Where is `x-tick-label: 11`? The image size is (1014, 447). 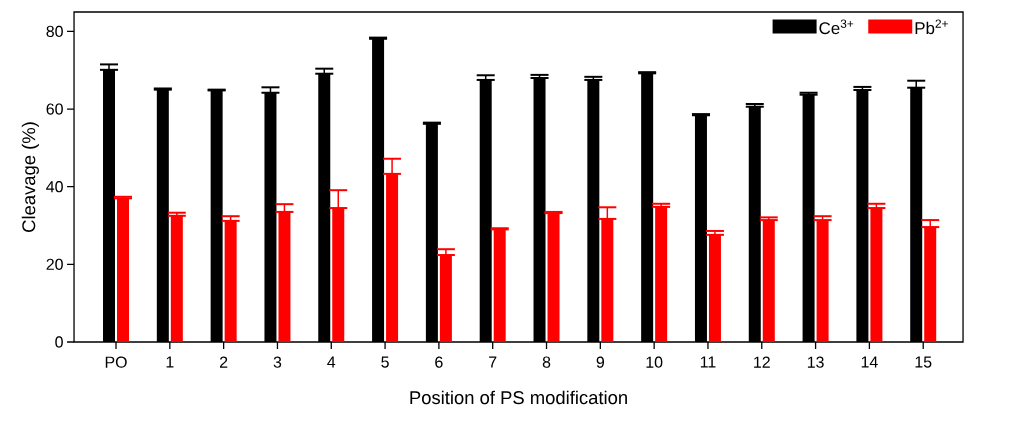 x-tick-label: 11 is located at coordinates (708, 362).